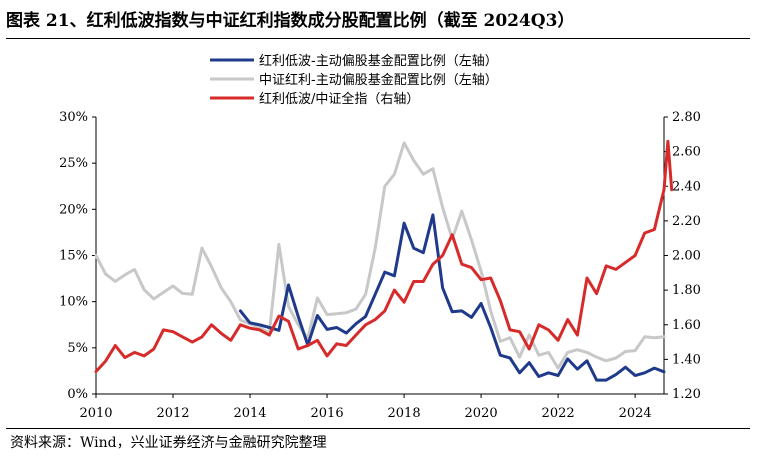  I want to click on x-tick-label: 2018, so click(404, 413).